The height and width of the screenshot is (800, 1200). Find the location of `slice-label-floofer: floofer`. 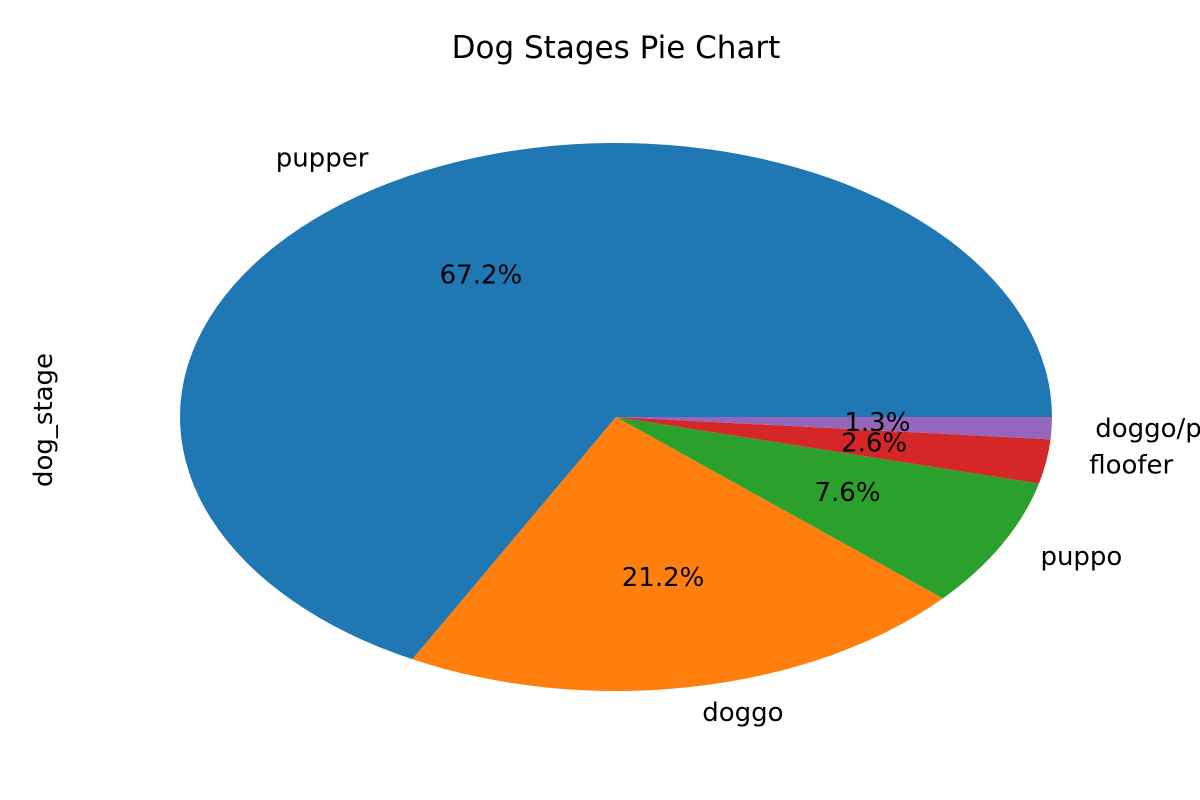

slice-label-floofer: floofer is located at coordinates (1131, 466).